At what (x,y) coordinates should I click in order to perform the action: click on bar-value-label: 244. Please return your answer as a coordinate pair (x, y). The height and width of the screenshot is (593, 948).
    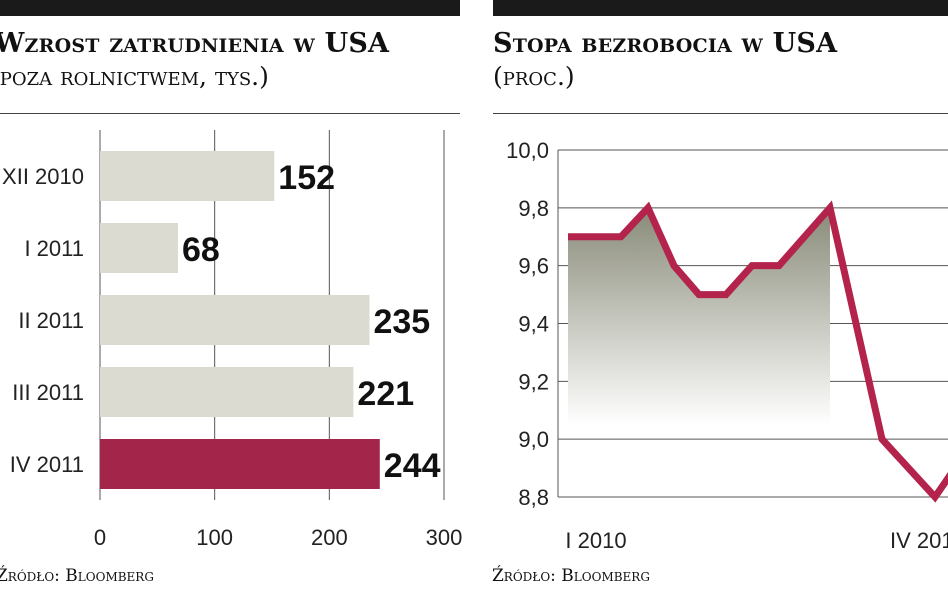
    Looking at the image, I should click on (412, 466).